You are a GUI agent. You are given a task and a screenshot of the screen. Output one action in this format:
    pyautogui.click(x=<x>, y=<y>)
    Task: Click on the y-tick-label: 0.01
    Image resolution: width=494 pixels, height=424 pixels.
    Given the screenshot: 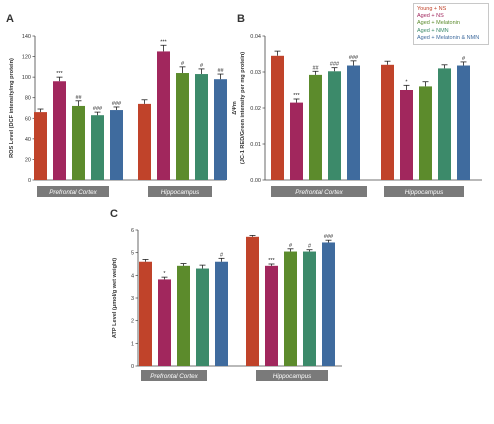 What is the action you would take?
    pyautogui.click(x=255, y=145)
    